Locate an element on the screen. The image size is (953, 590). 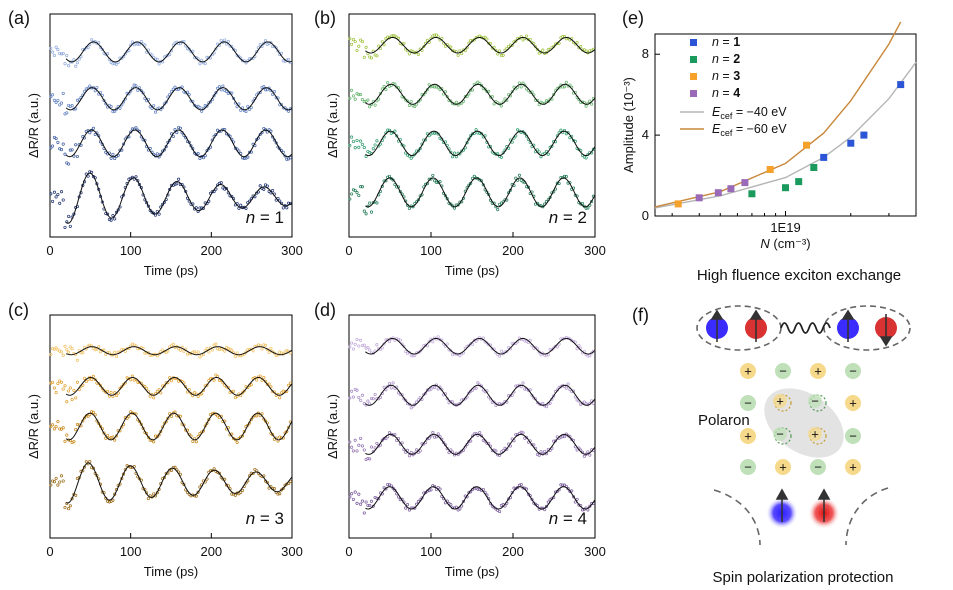
panel-label: (a) is located at coordinates (19, 18).